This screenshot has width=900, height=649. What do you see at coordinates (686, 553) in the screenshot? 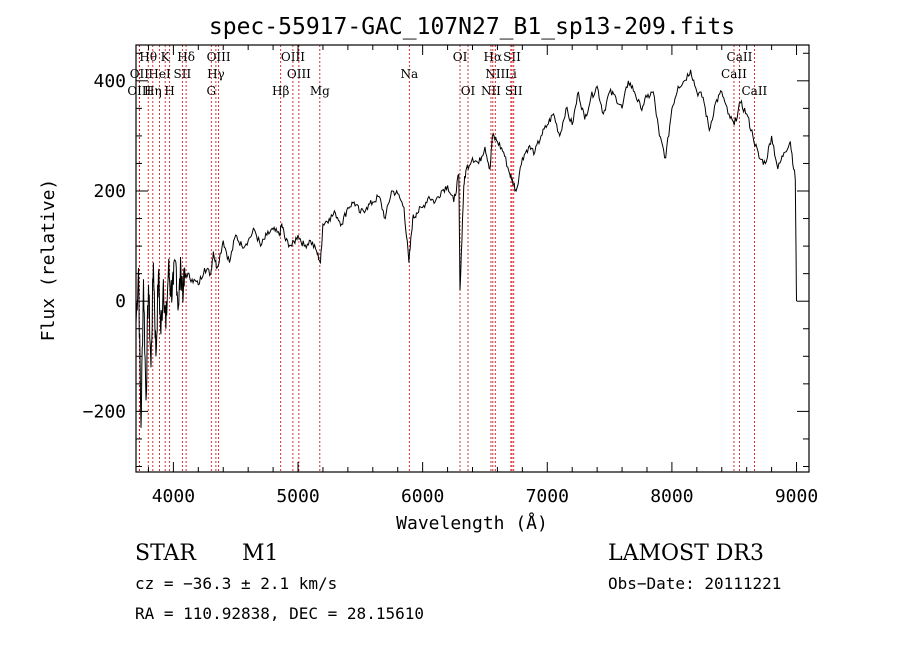
I see `survey-name: LAMOST DR3` at bounding box center [686, 553].